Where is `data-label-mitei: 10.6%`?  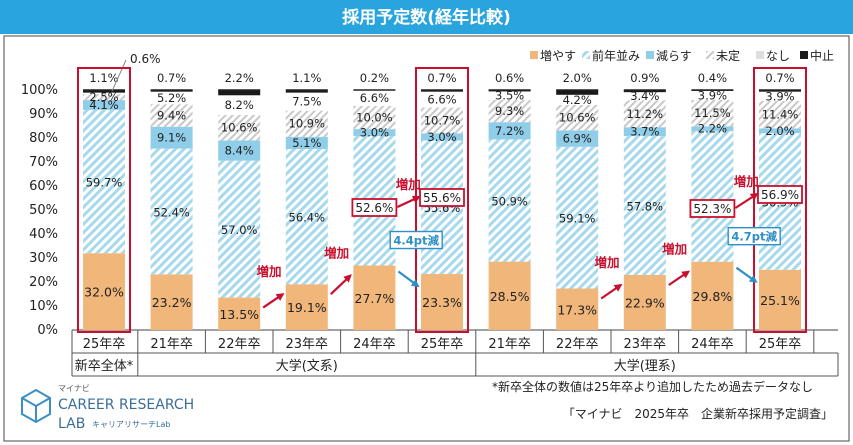 data-label-mitei: 10.6% is located at coordinates (577, 118).